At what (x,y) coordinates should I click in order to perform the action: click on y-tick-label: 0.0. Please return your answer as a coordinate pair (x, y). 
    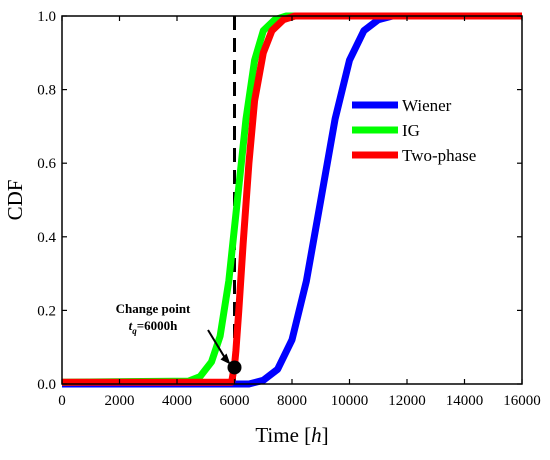
    Looking at the image, I should click on (46, 385).